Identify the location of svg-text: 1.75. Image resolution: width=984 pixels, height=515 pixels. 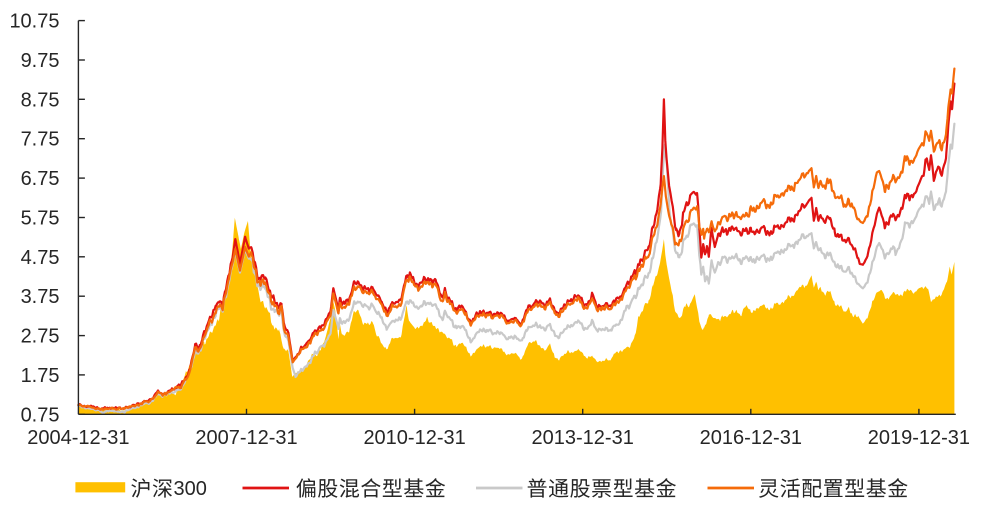
(40, 376).